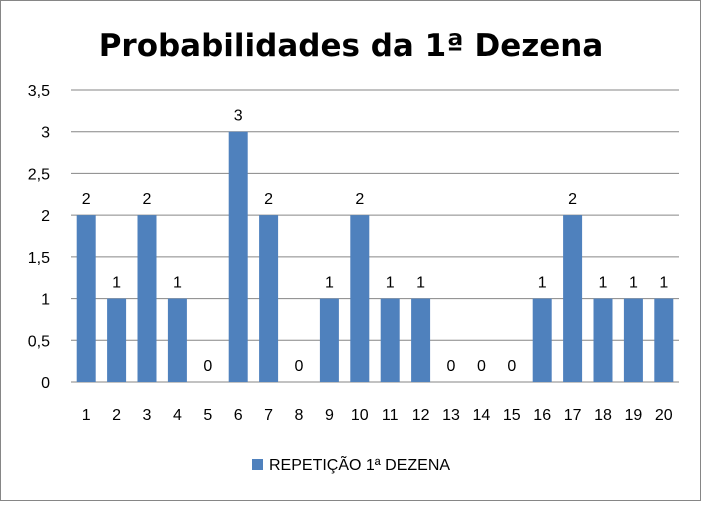 The height and width of the screenshot is (505, 701). I want to click on y-axis-ticks: 0 0,5 1 1,5 2 2,5 3 3,5, so click(39, 237).